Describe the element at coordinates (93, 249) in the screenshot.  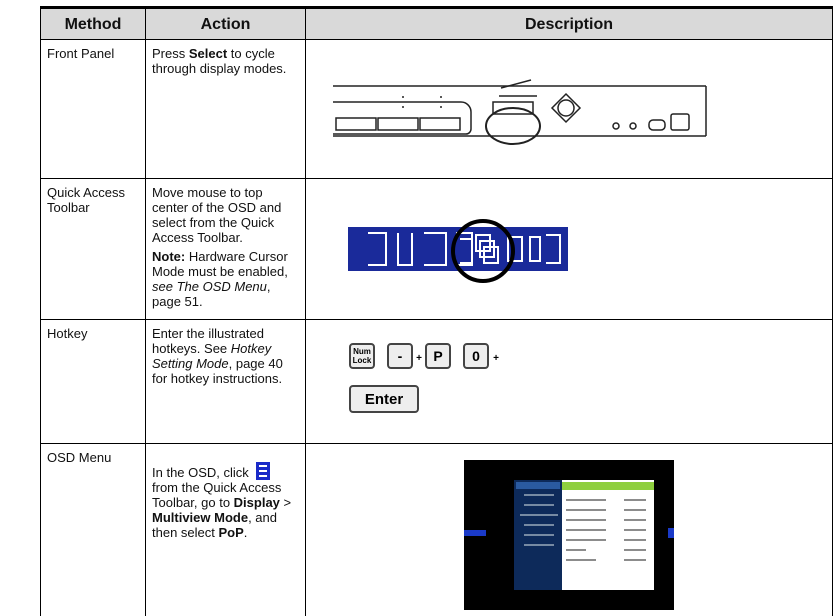
I see `method: Quick Access Toolbar` at that location.